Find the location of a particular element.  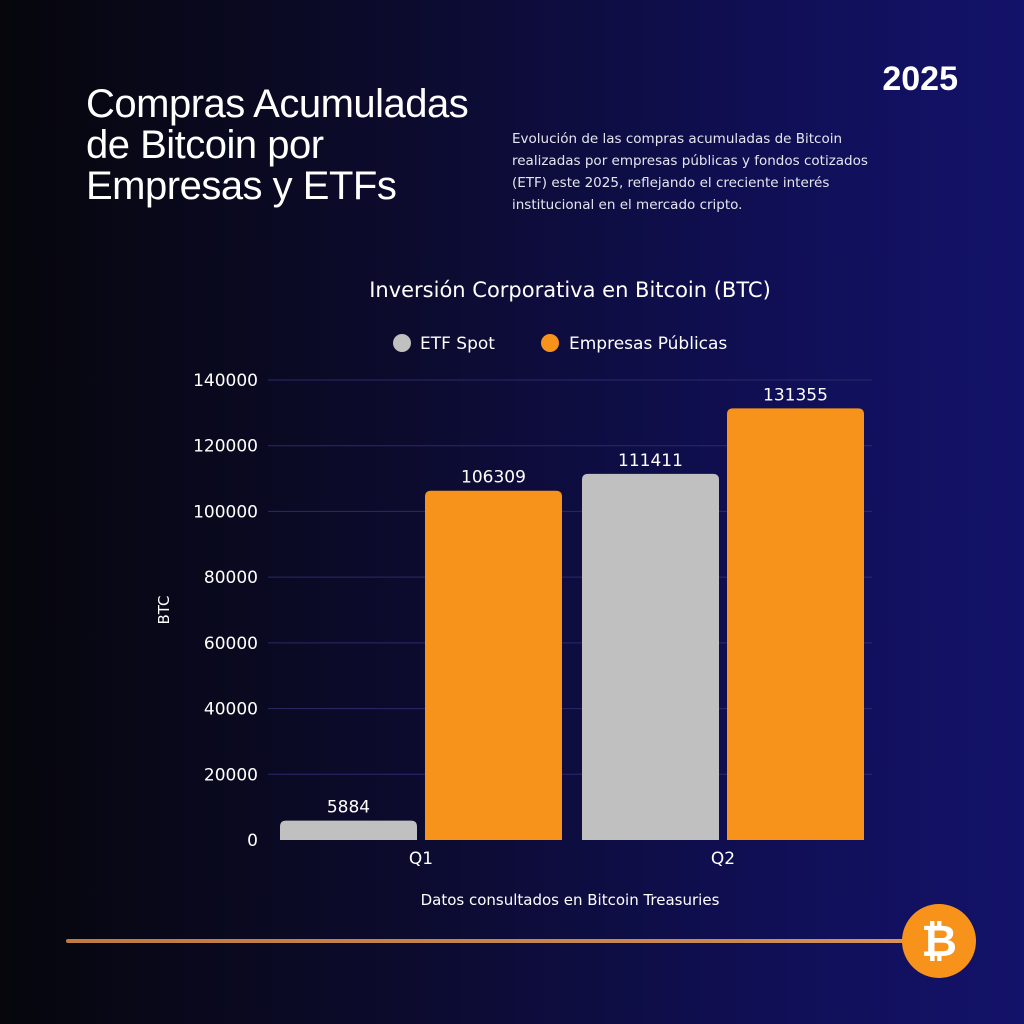

chart-title: Inversión Corporativa en Bitcoin (BTC) is located at coordinates (570, 290).